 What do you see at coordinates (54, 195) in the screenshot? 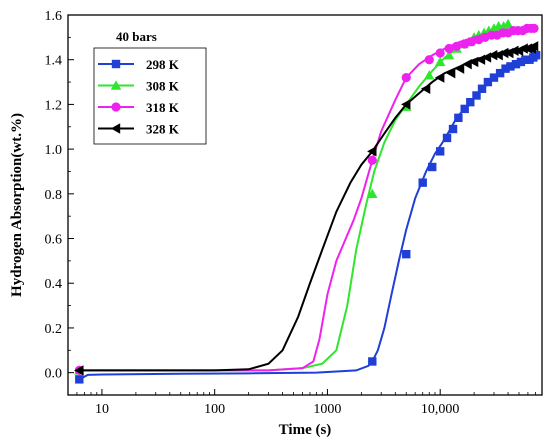
I see `y-tick-label: 0.8` at bounding box center [54, 195].